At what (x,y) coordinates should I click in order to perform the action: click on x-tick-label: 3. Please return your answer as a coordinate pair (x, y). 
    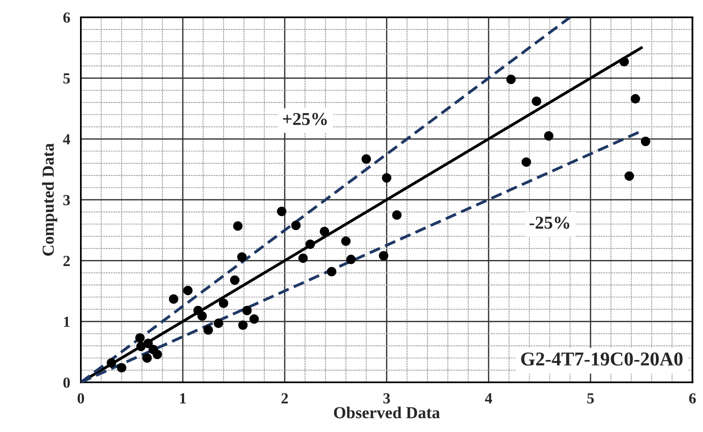
    Looking at the image, I should click on (386, 398).